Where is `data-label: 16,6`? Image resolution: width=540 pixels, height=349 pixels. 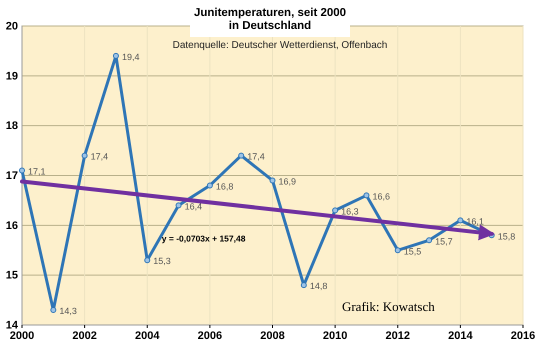 data-label: 16,6 is located at coordinates (381, 196).